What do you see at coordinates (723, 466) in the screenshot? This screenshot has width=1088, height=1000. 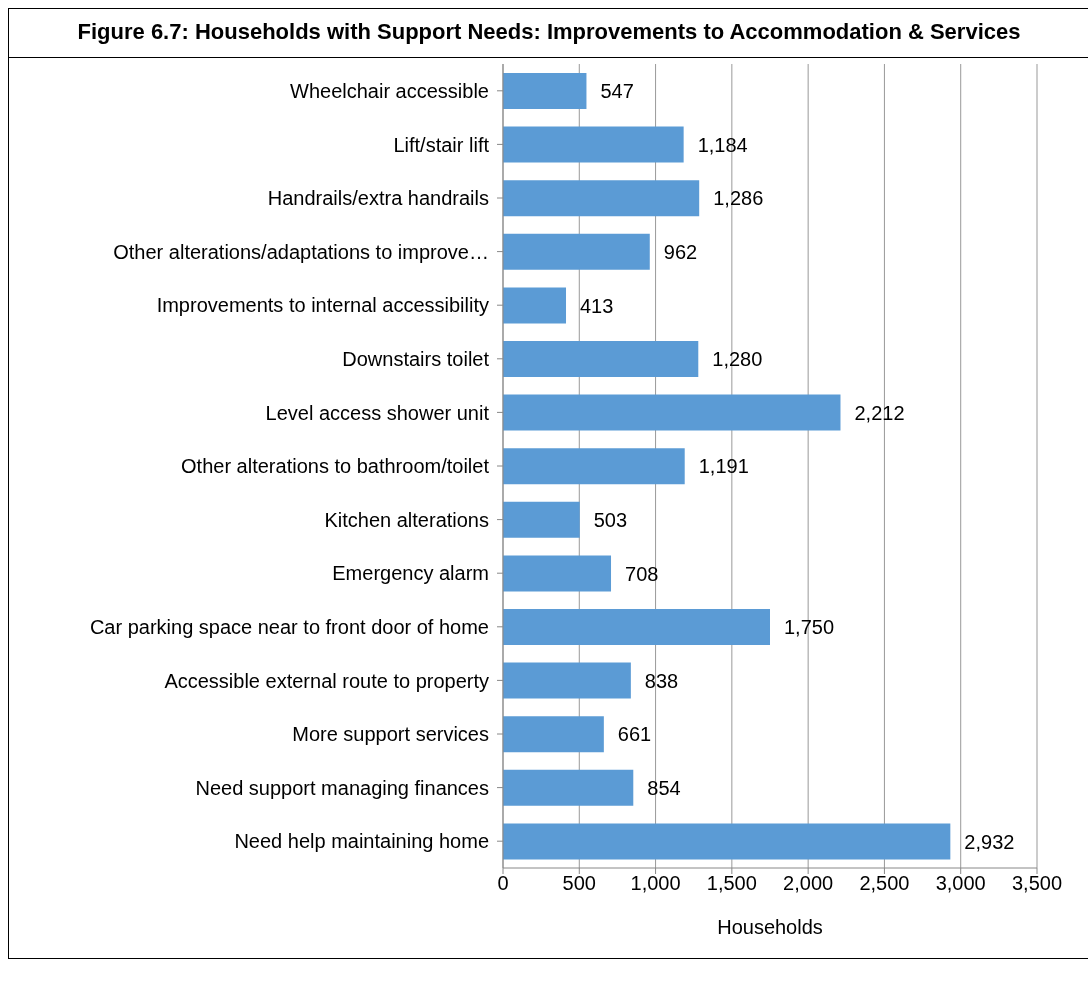 I see `data-label: 1,191` at bounding box center [723, 466].